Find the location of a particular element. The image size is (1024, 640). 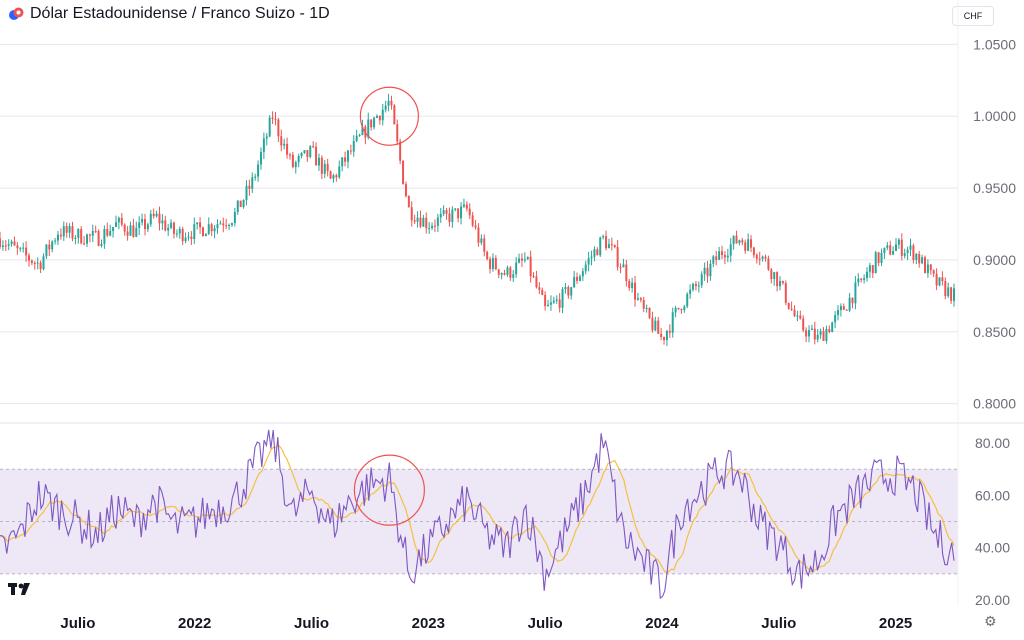

price-tick-label: 0.9000 is located at coordinates (994, 260).